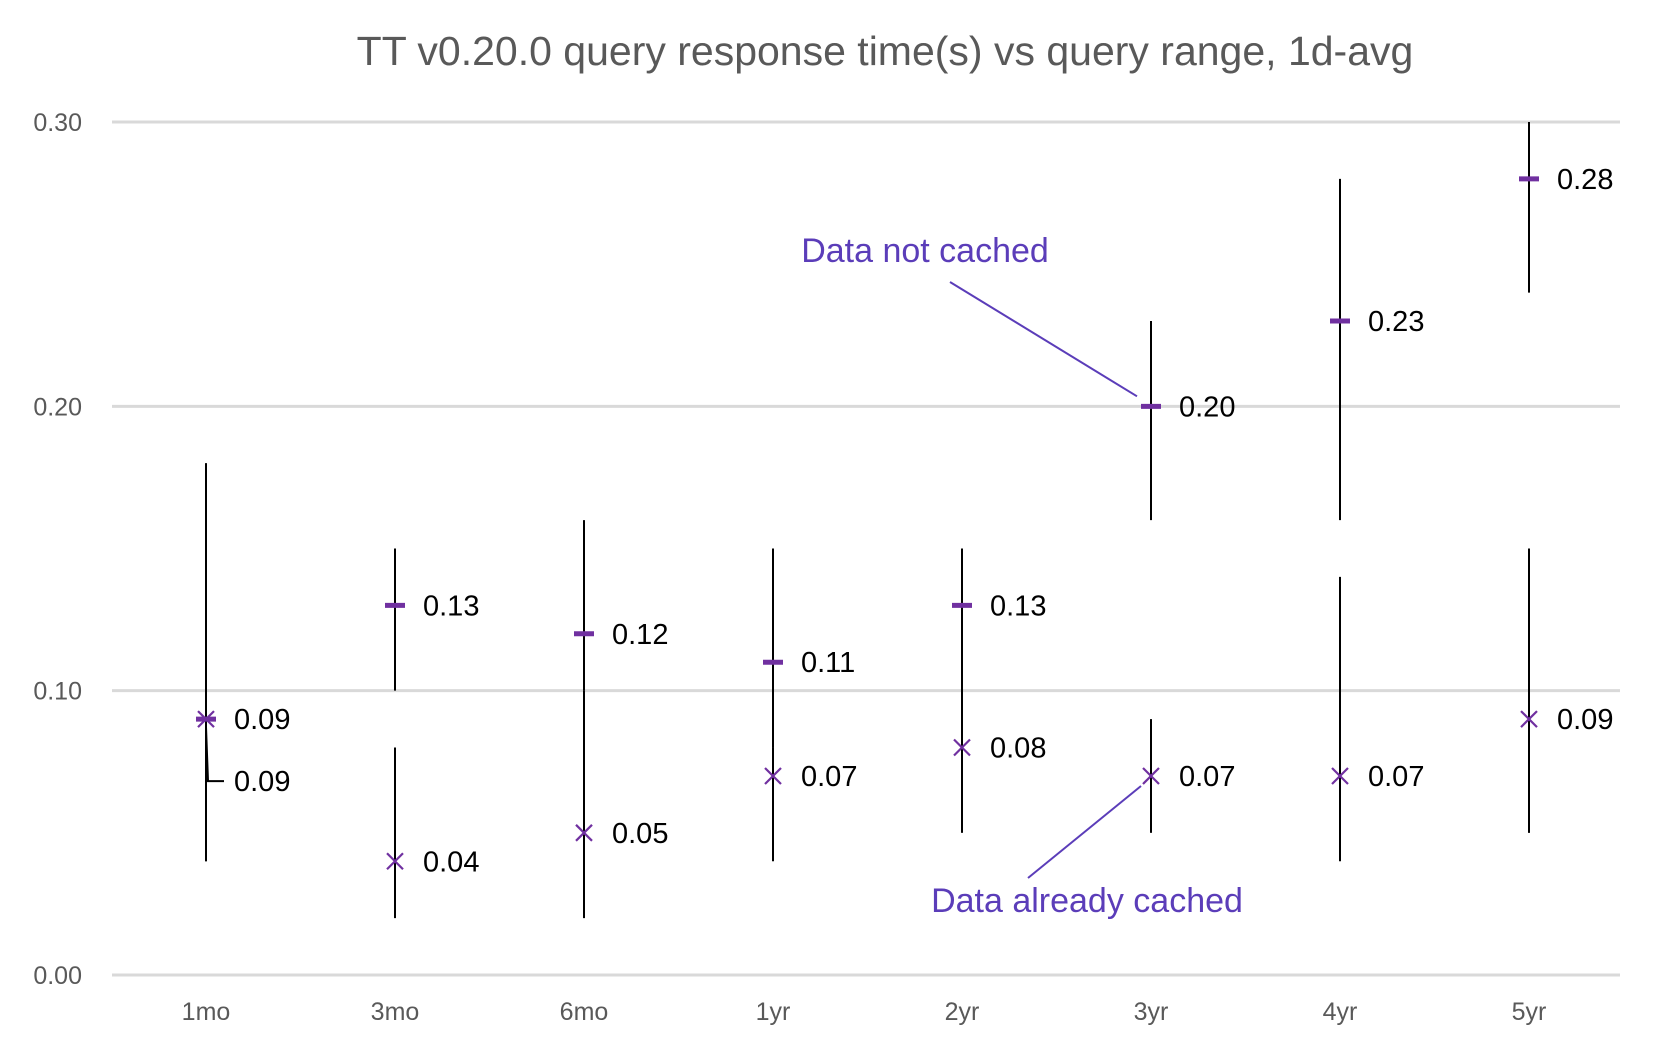  Describe the element at coordinates (57, 692) in the screenshot. I see `y-tick-label: 0.10` at that location.